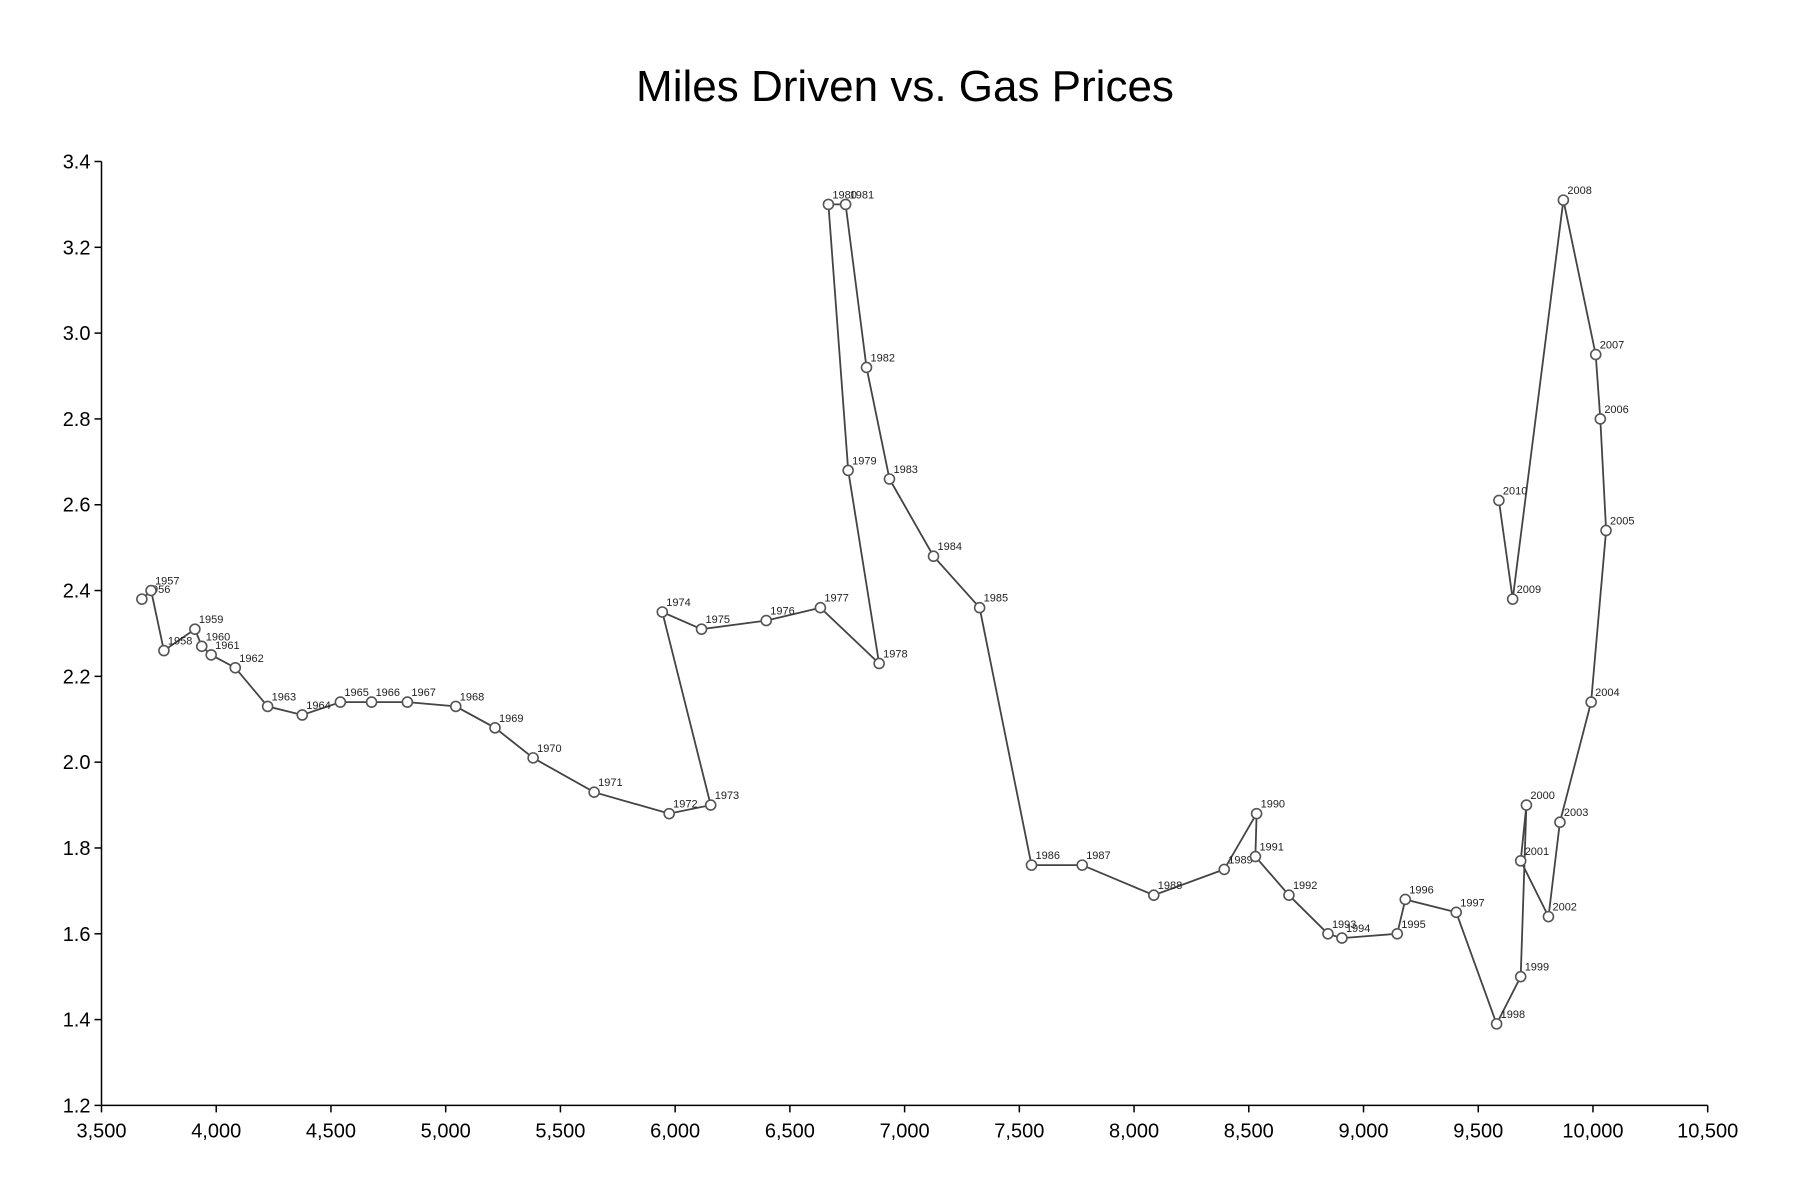 The width and height of the screenshot is (1800, 1200). I want to click on x-tick: 6,500, so click(790, 1123).